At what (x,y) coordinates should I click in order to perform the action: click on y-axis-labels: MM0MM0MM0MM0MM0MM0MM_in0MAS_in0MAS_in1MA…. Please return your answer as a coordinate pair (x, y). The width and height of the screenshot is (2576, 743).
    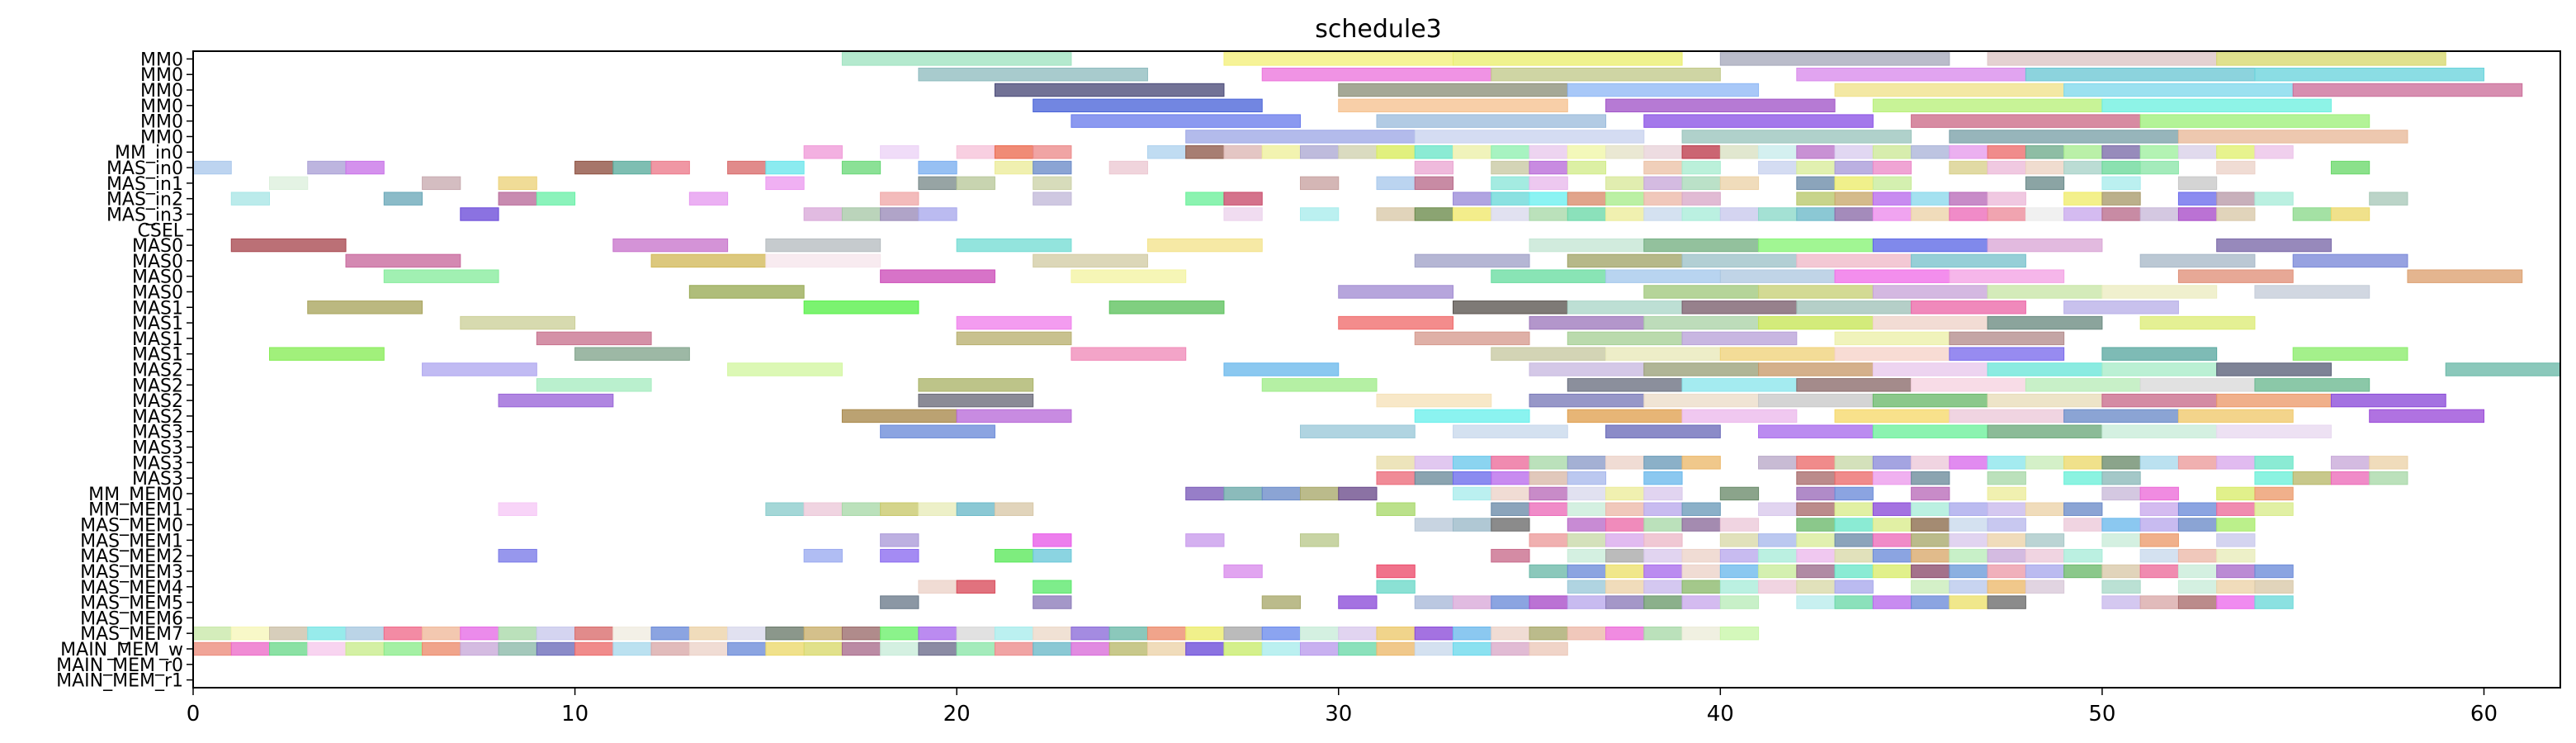
    Looking at the image, I should click on (124, 371).